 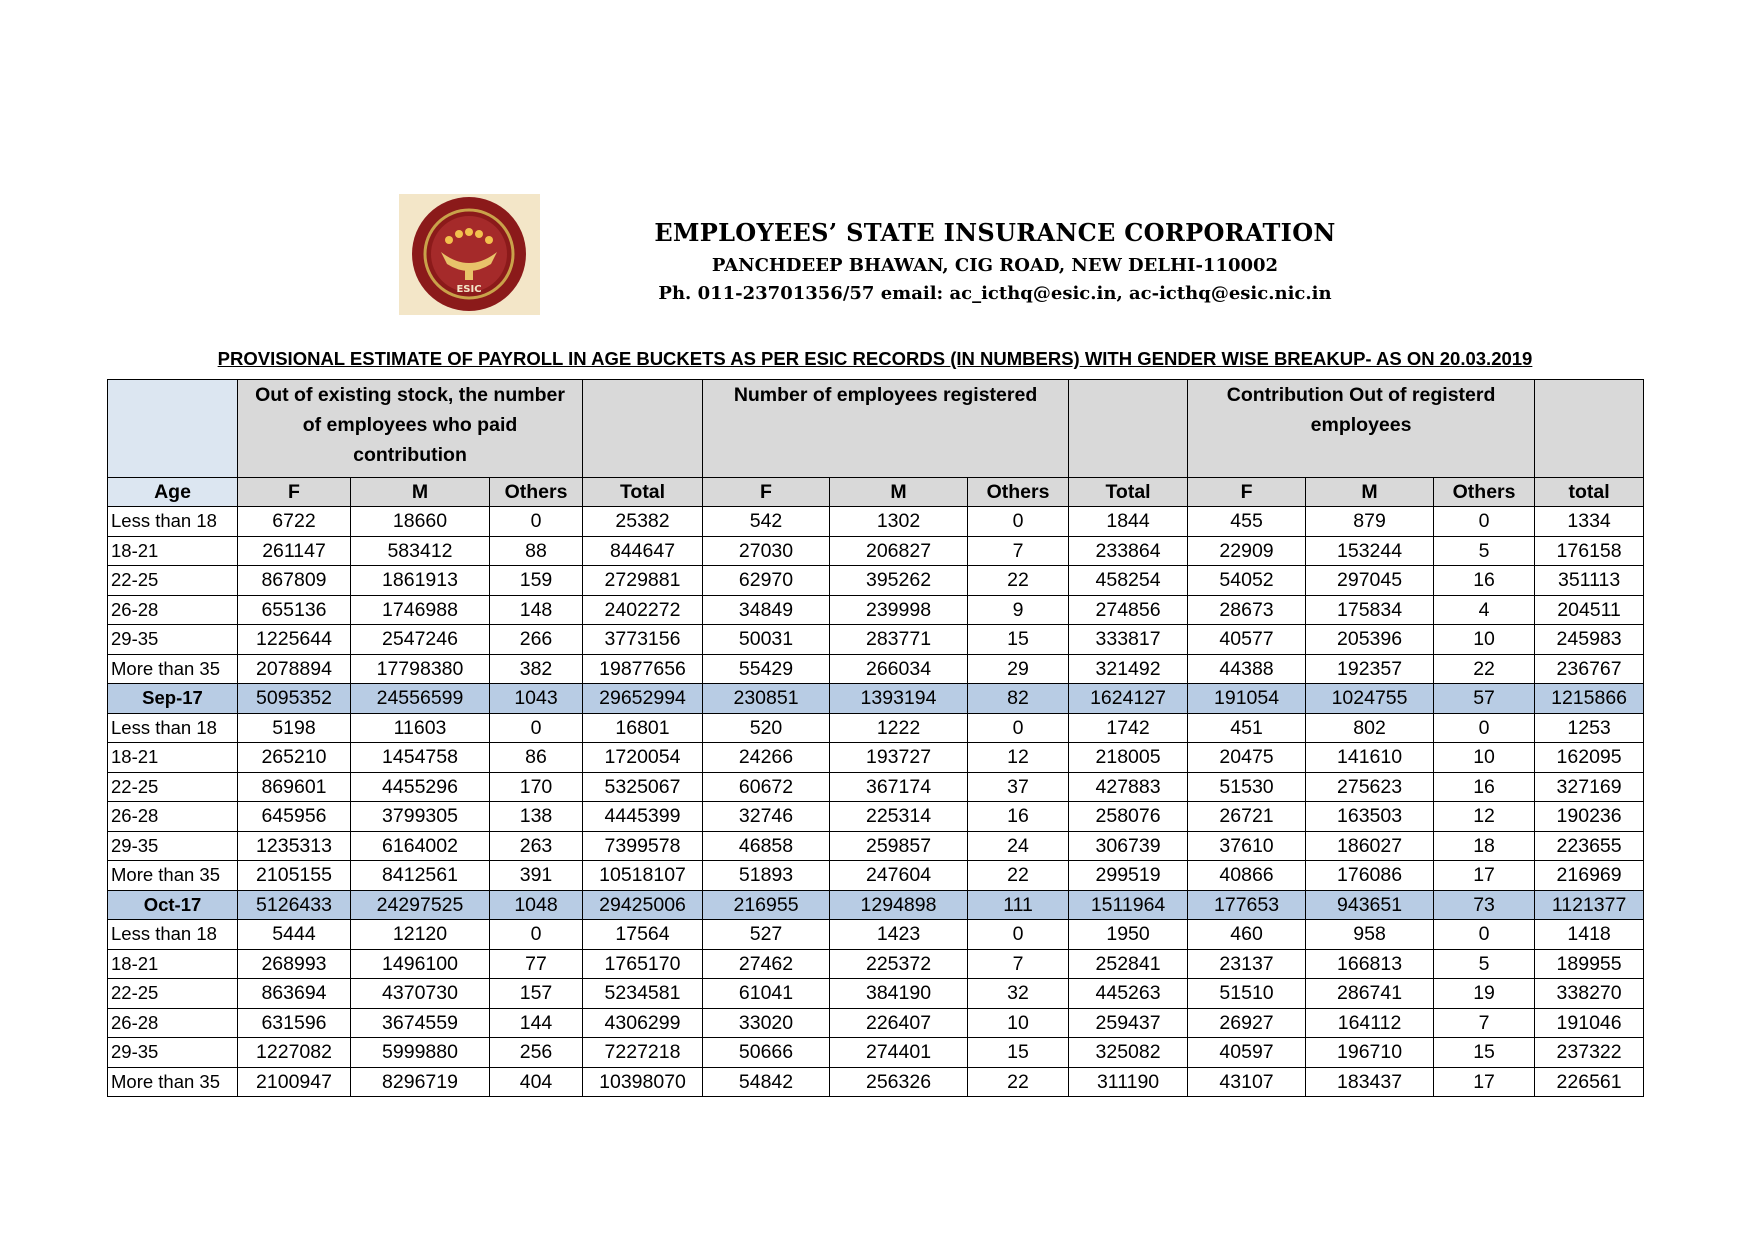 What do you see at coordinates (420, 816) in the screenshot?
I see `value-cell: 3799305` at bounding box center [420, 816].